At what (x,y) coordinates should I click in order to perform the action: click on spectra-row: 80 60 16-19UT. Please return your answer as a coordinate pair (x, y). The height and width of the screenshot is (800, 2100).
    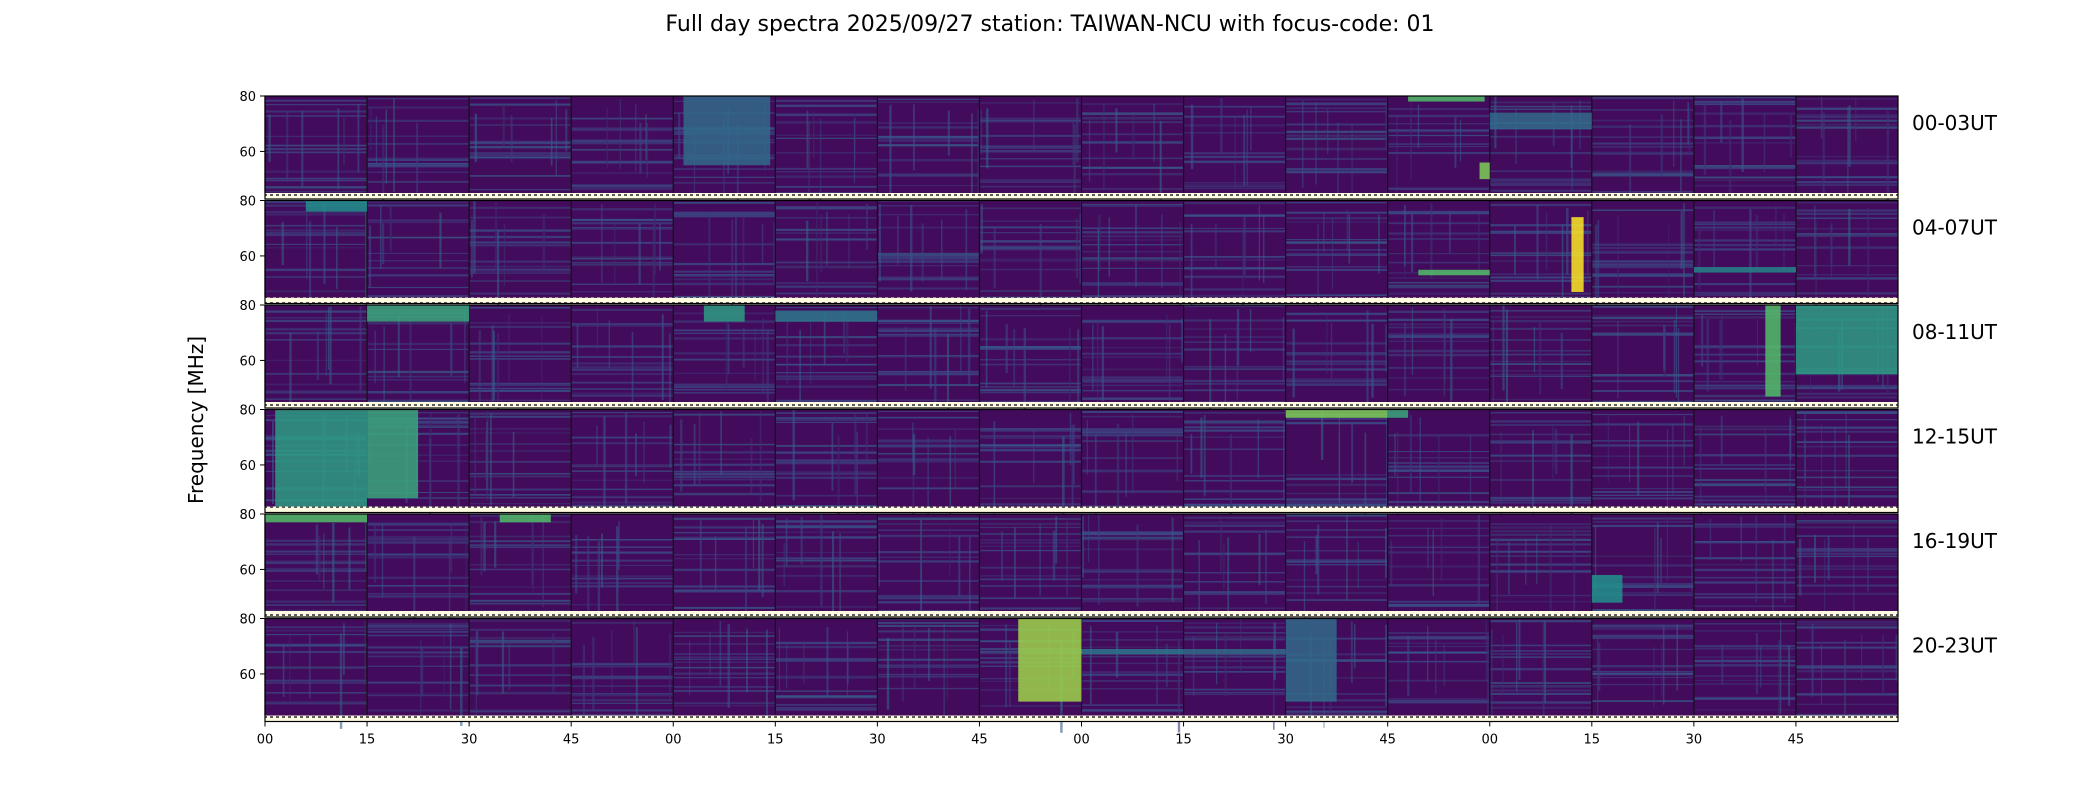
    Looking at the image, I should click on (1118, 571).